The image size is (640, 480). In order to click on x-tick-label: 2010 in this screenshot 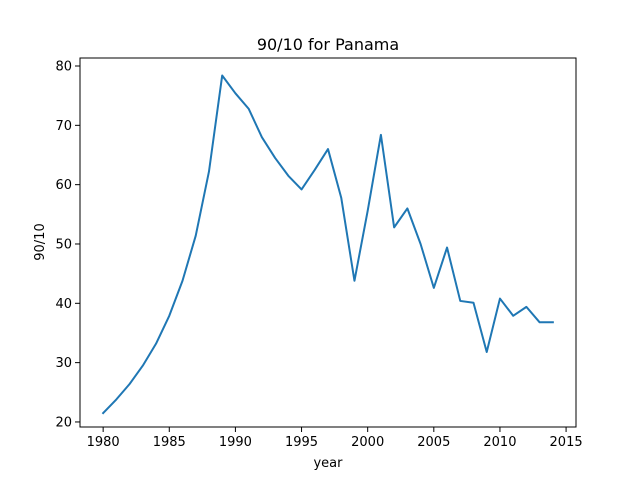, I will do `click(499, 442)`.